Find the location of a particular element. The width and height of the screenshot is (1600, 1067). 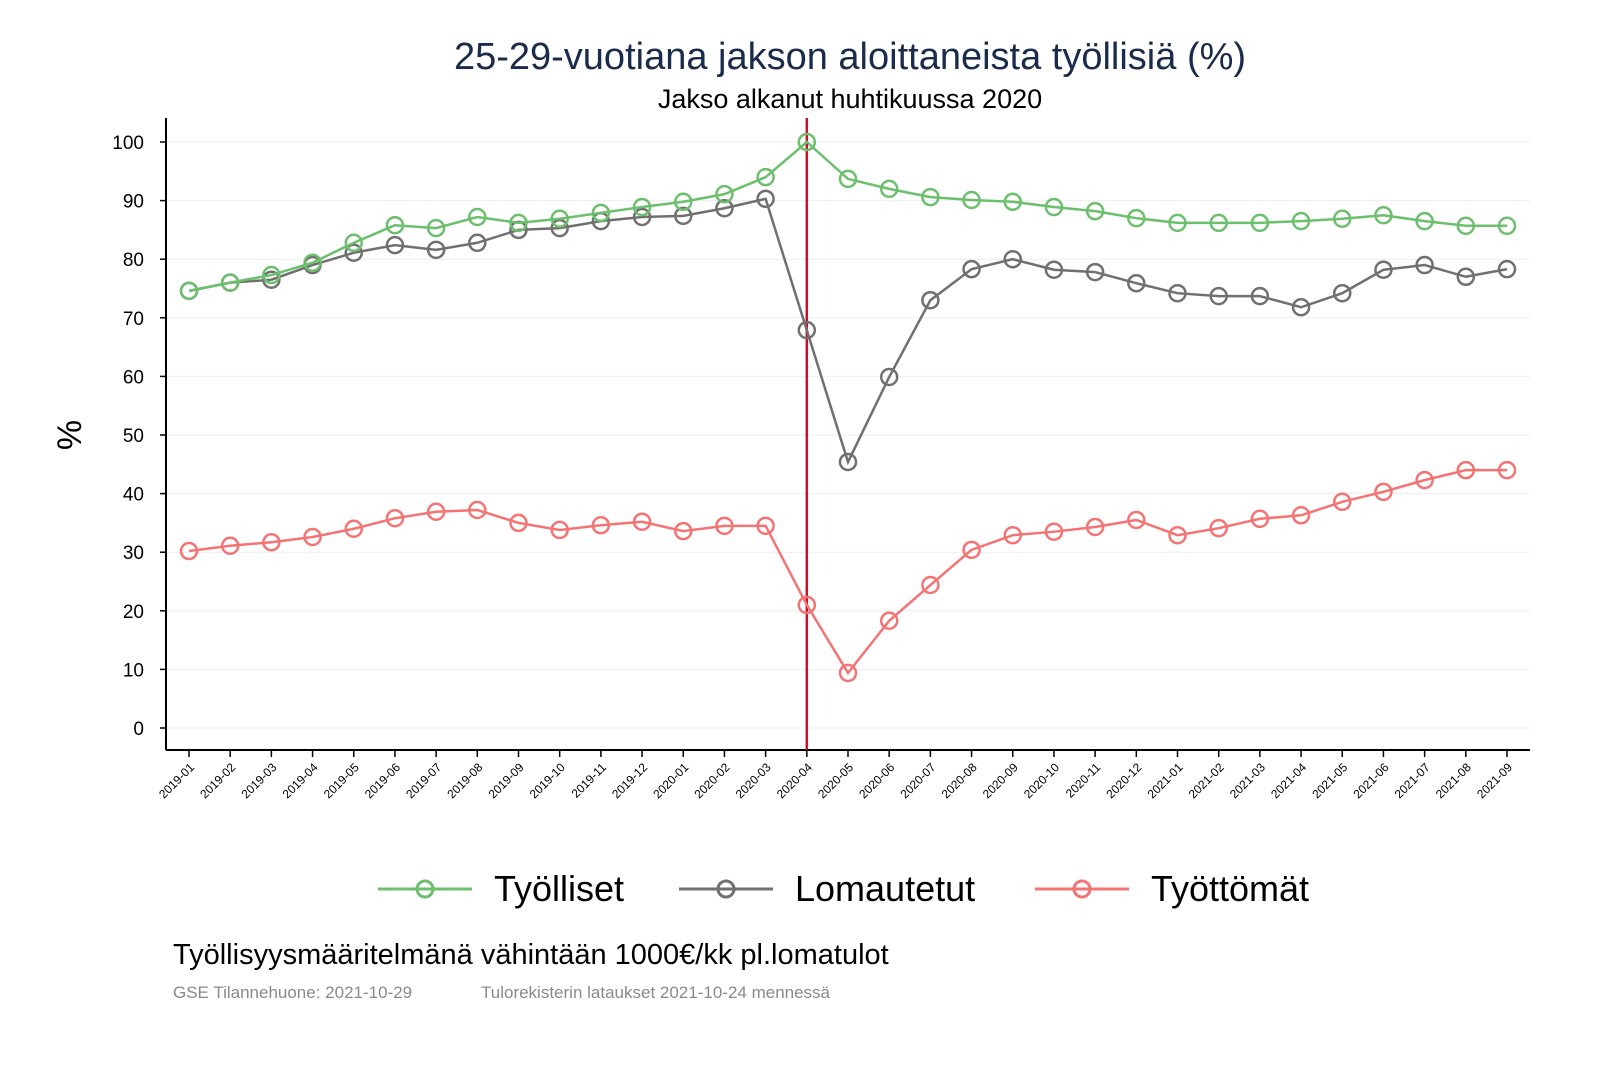

y-tick-label: 50 is located at coordinates (133, 436).